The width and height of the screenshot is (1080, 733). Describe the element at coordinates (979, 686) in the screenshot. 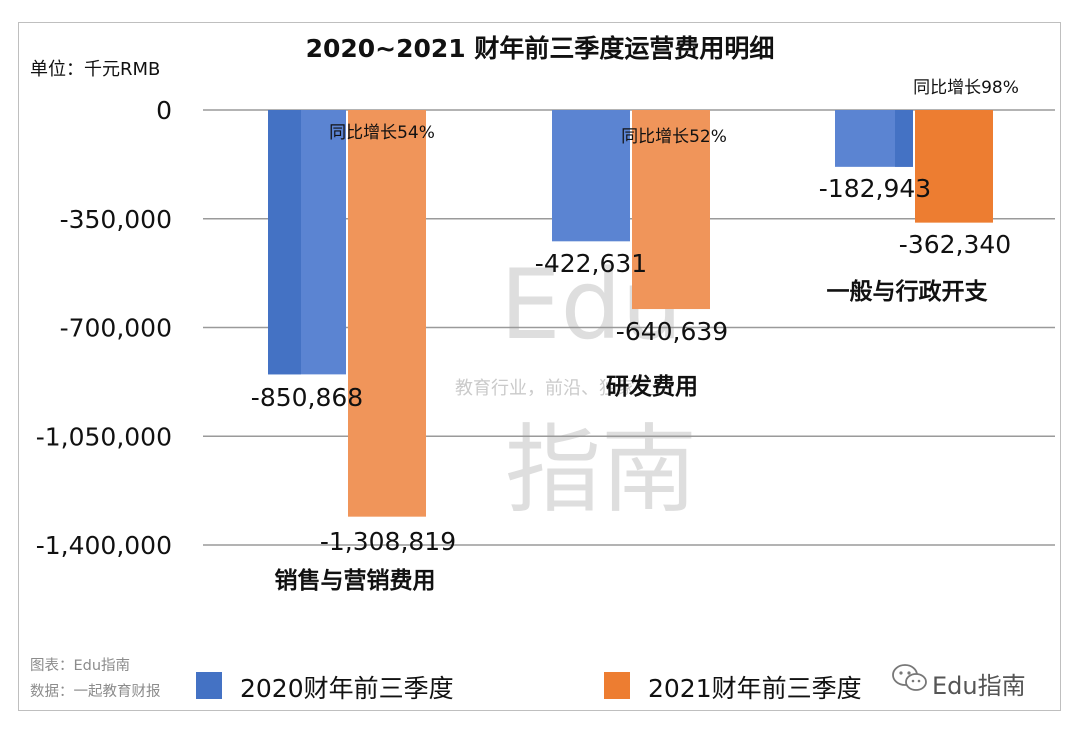

I see `brand-text: Edu指南` at that location.